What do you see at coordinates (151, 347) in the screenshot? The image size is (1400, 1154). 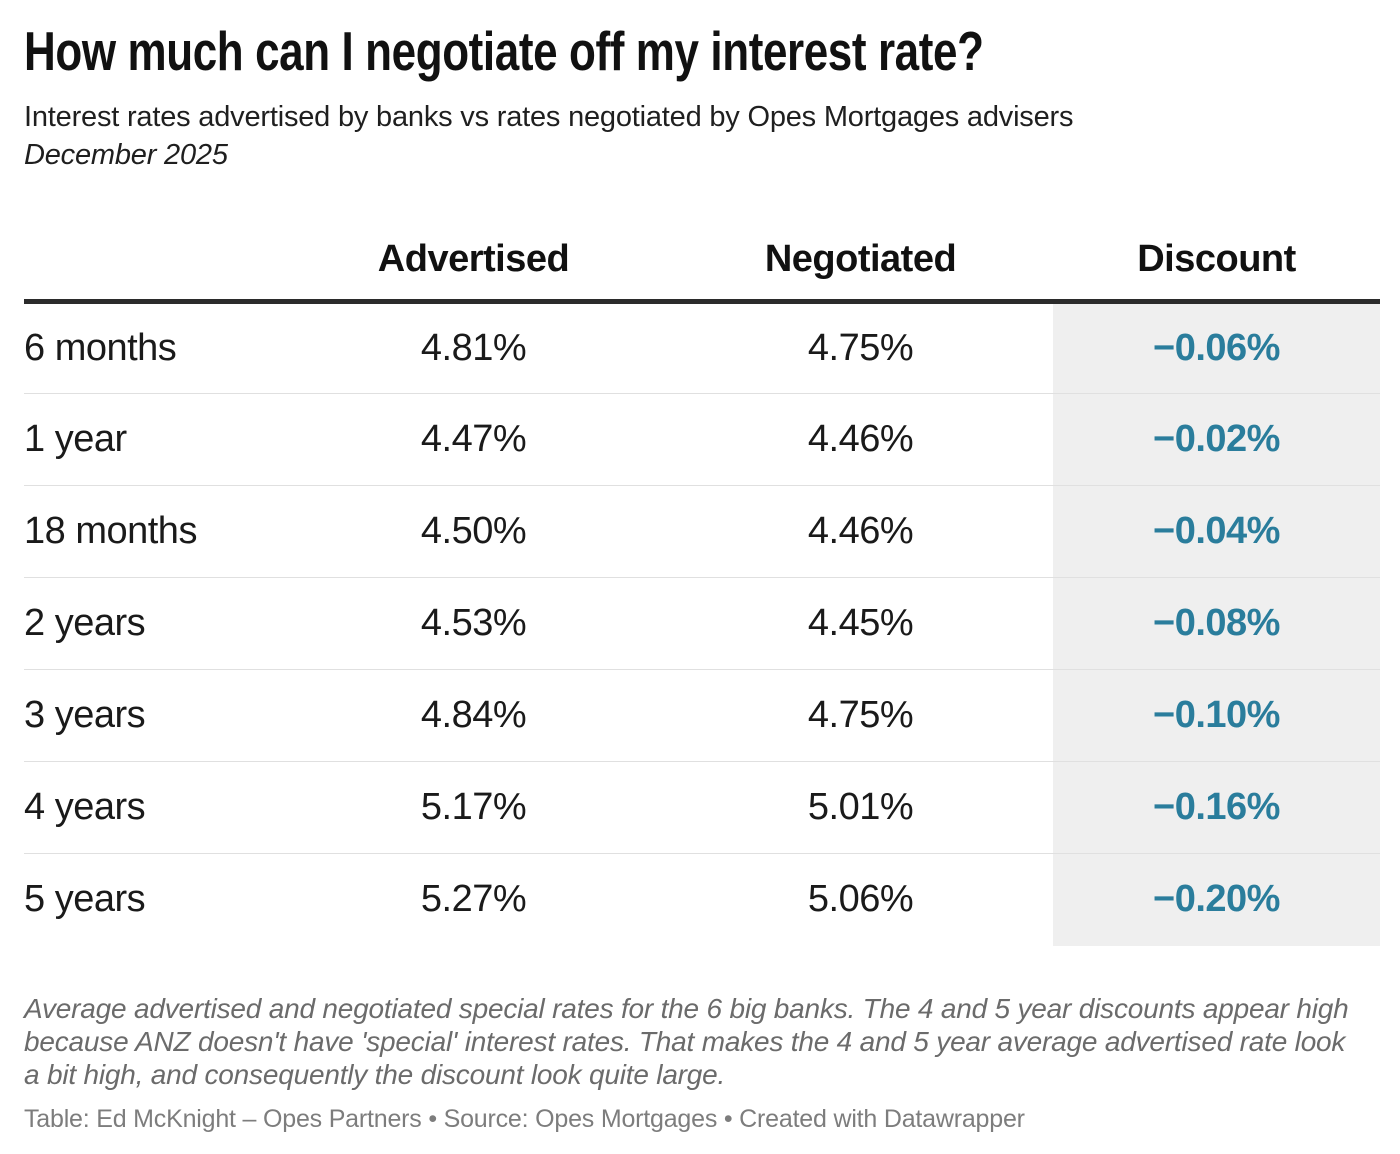 I see `term-cell: 6 months` at bounding box center [151, 347].